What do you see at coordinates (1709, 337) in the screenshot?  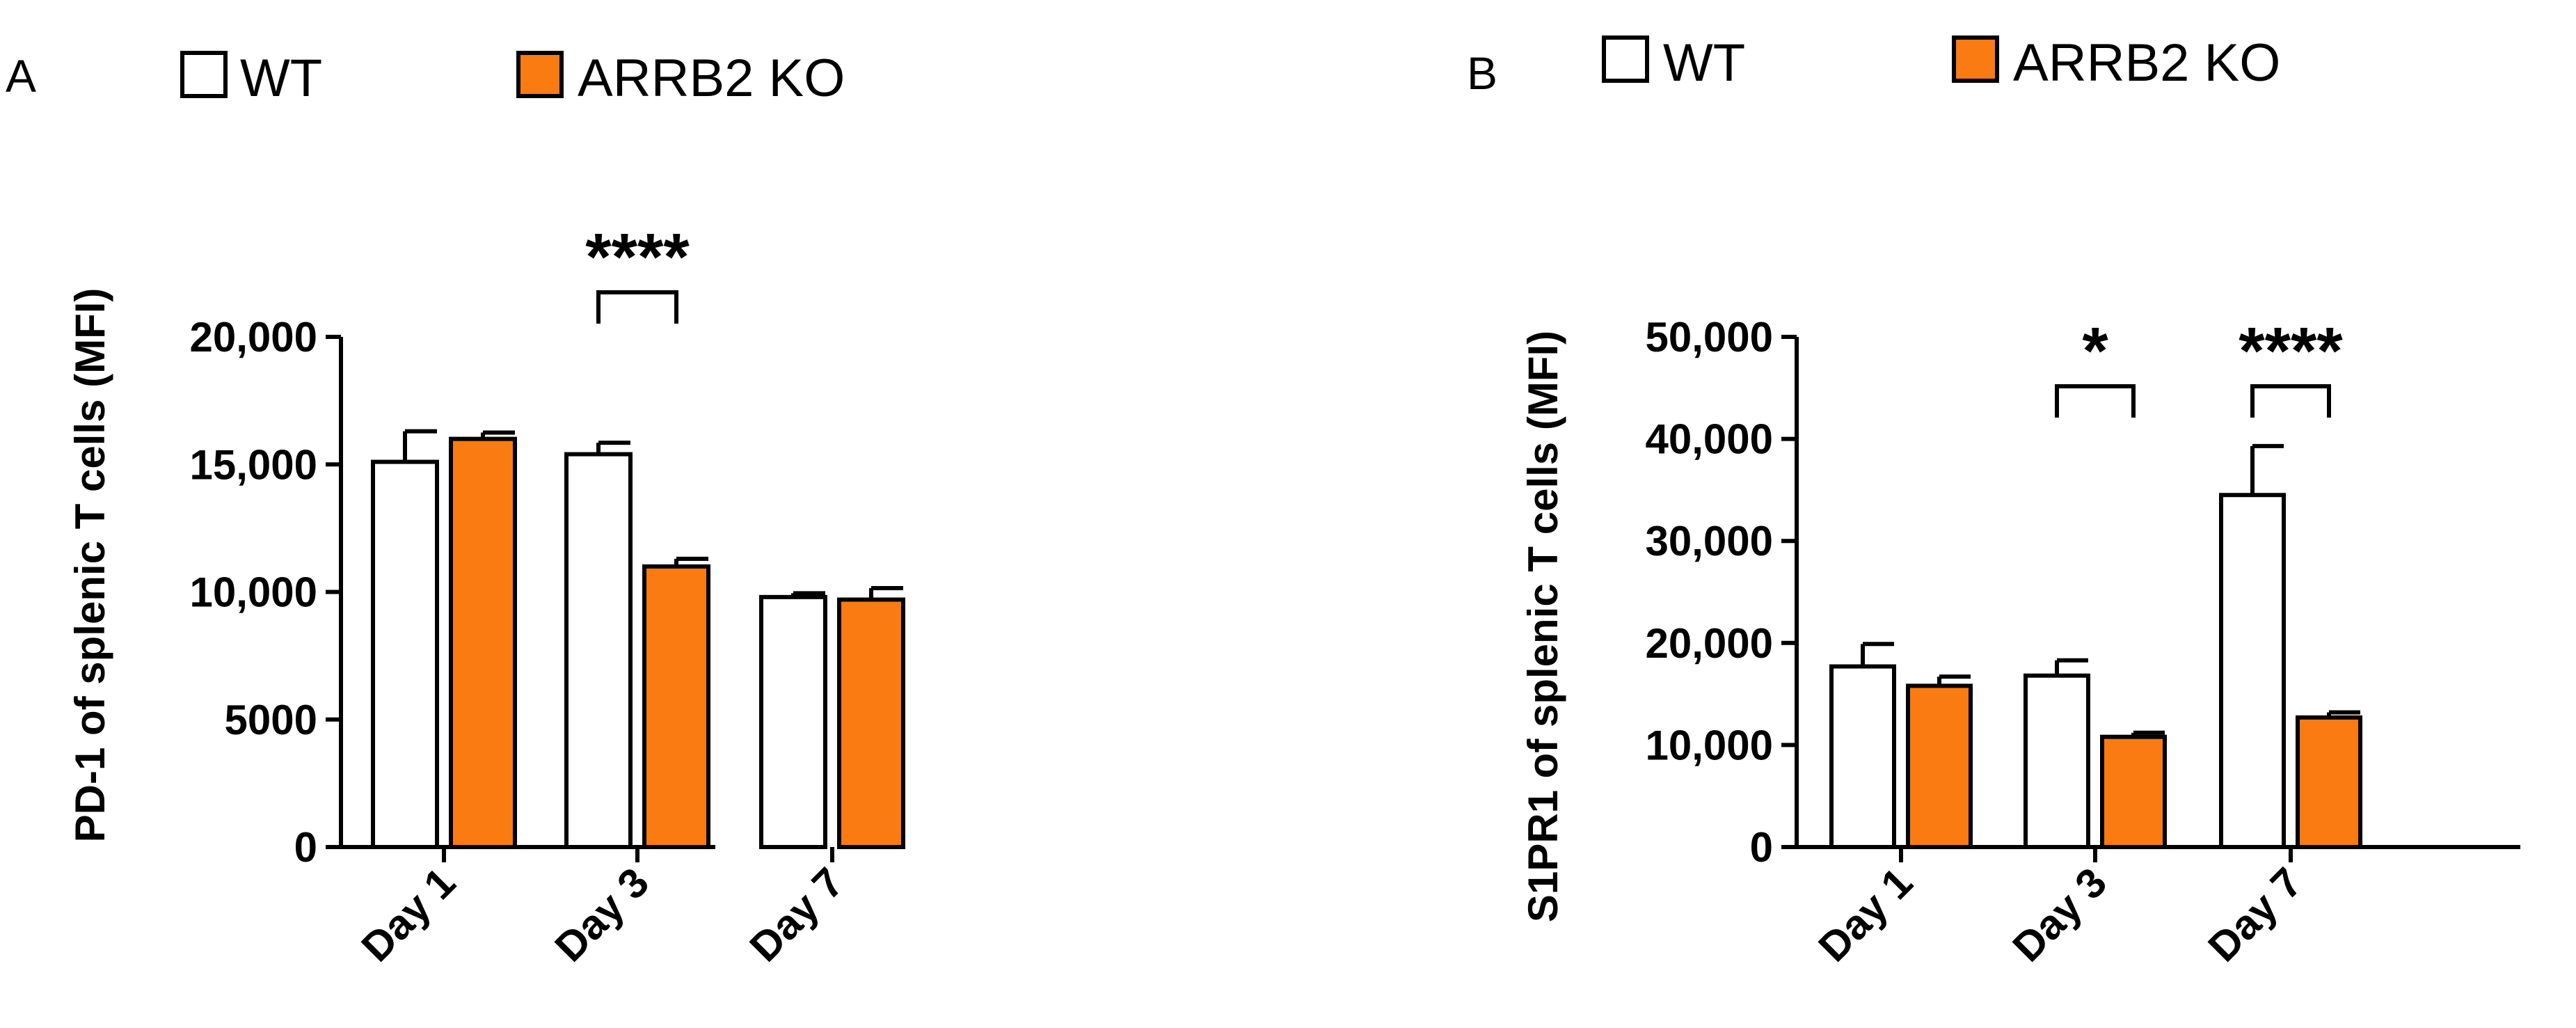 I see `y-tick-label: 50,000` at bounding box center [1709, 337].